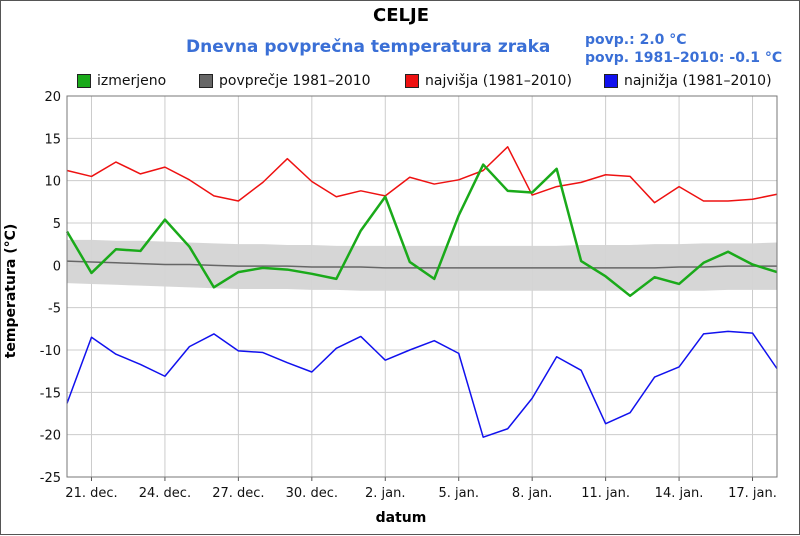  What do you see at coordinates (84, 81) in the screenshot?
I see `legend-swatch-measured` at bounding box center [84, 81].